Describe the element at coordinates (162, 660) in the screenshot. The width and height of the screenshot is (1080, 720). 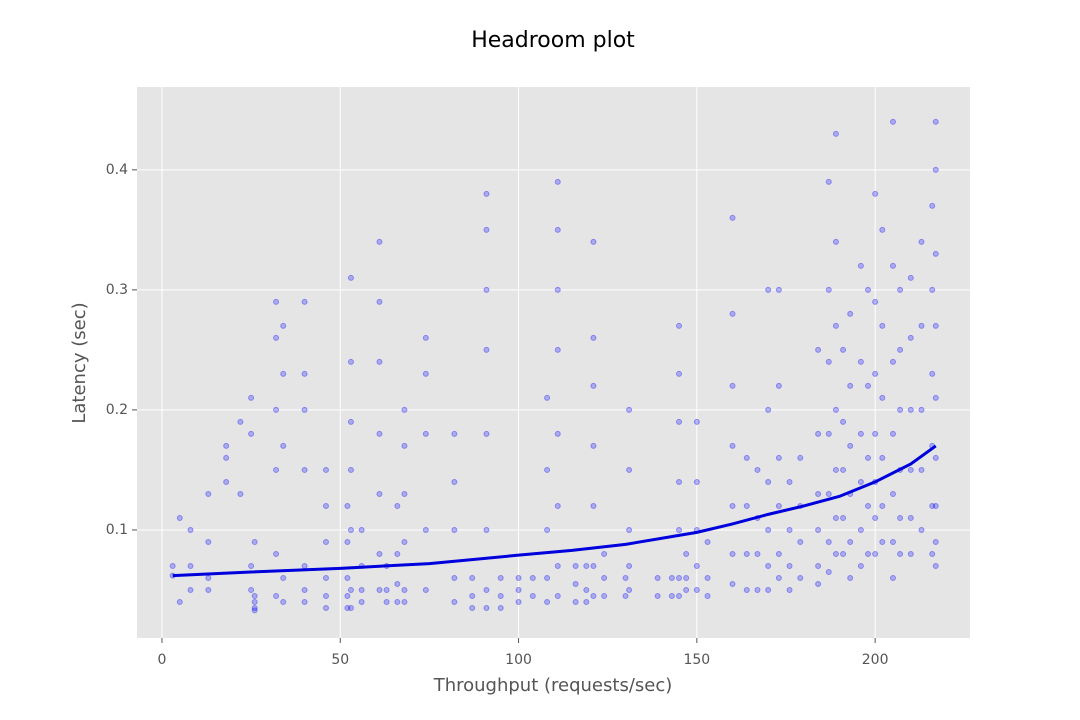
I see `x-tick-label: 0` at that location.